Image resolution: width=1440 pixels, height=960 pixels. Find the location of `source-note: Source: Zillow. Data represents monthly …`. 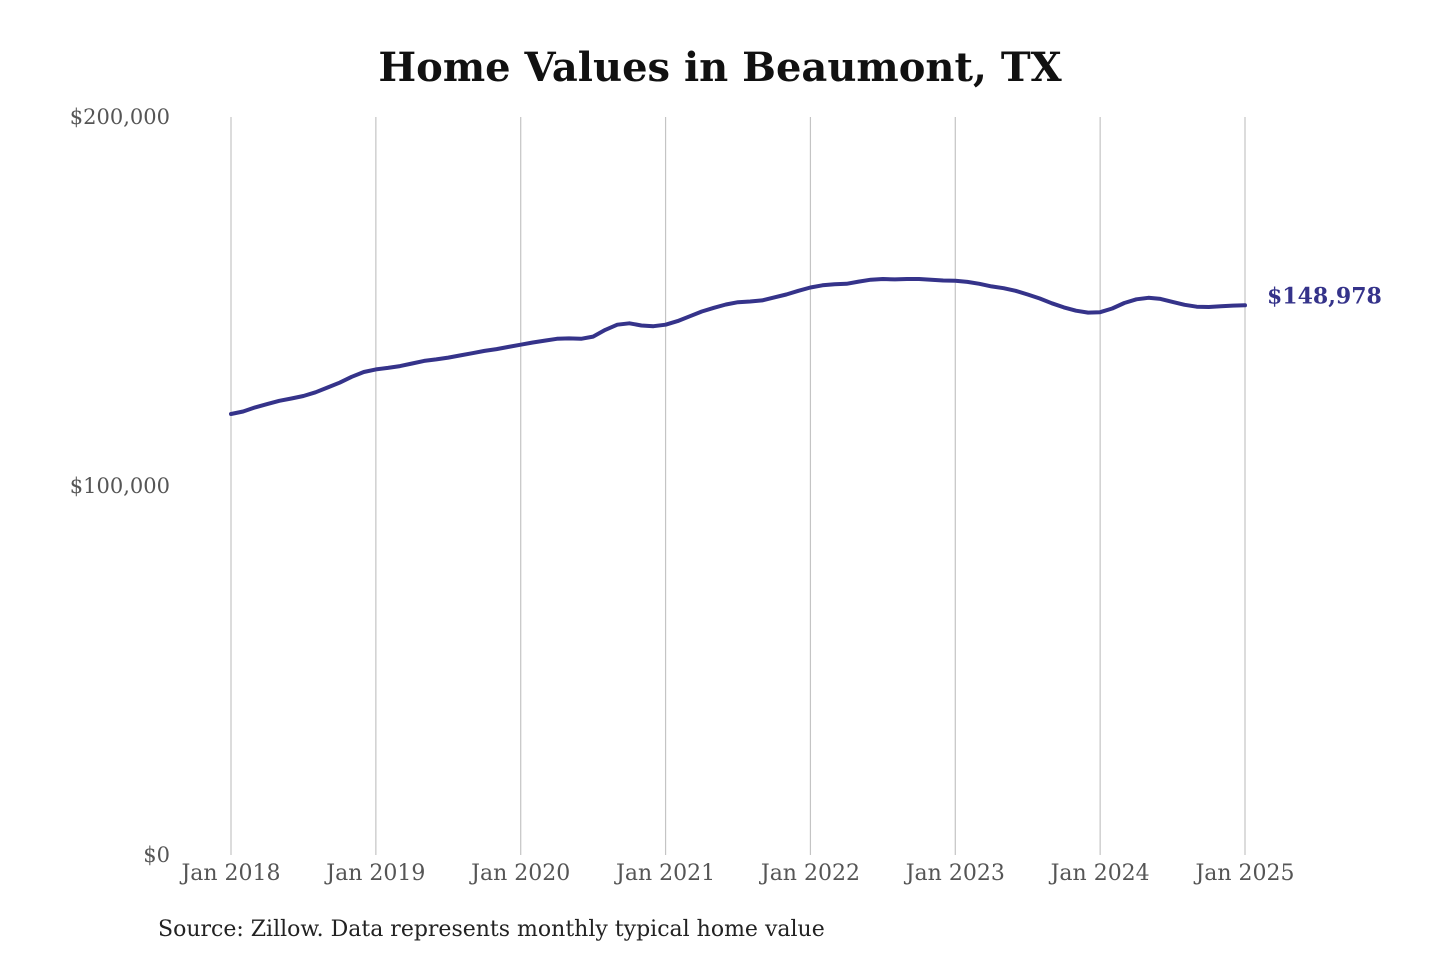

source-note: Source: Zillow. Data represents monthly … is located at coordinates (491, 929).